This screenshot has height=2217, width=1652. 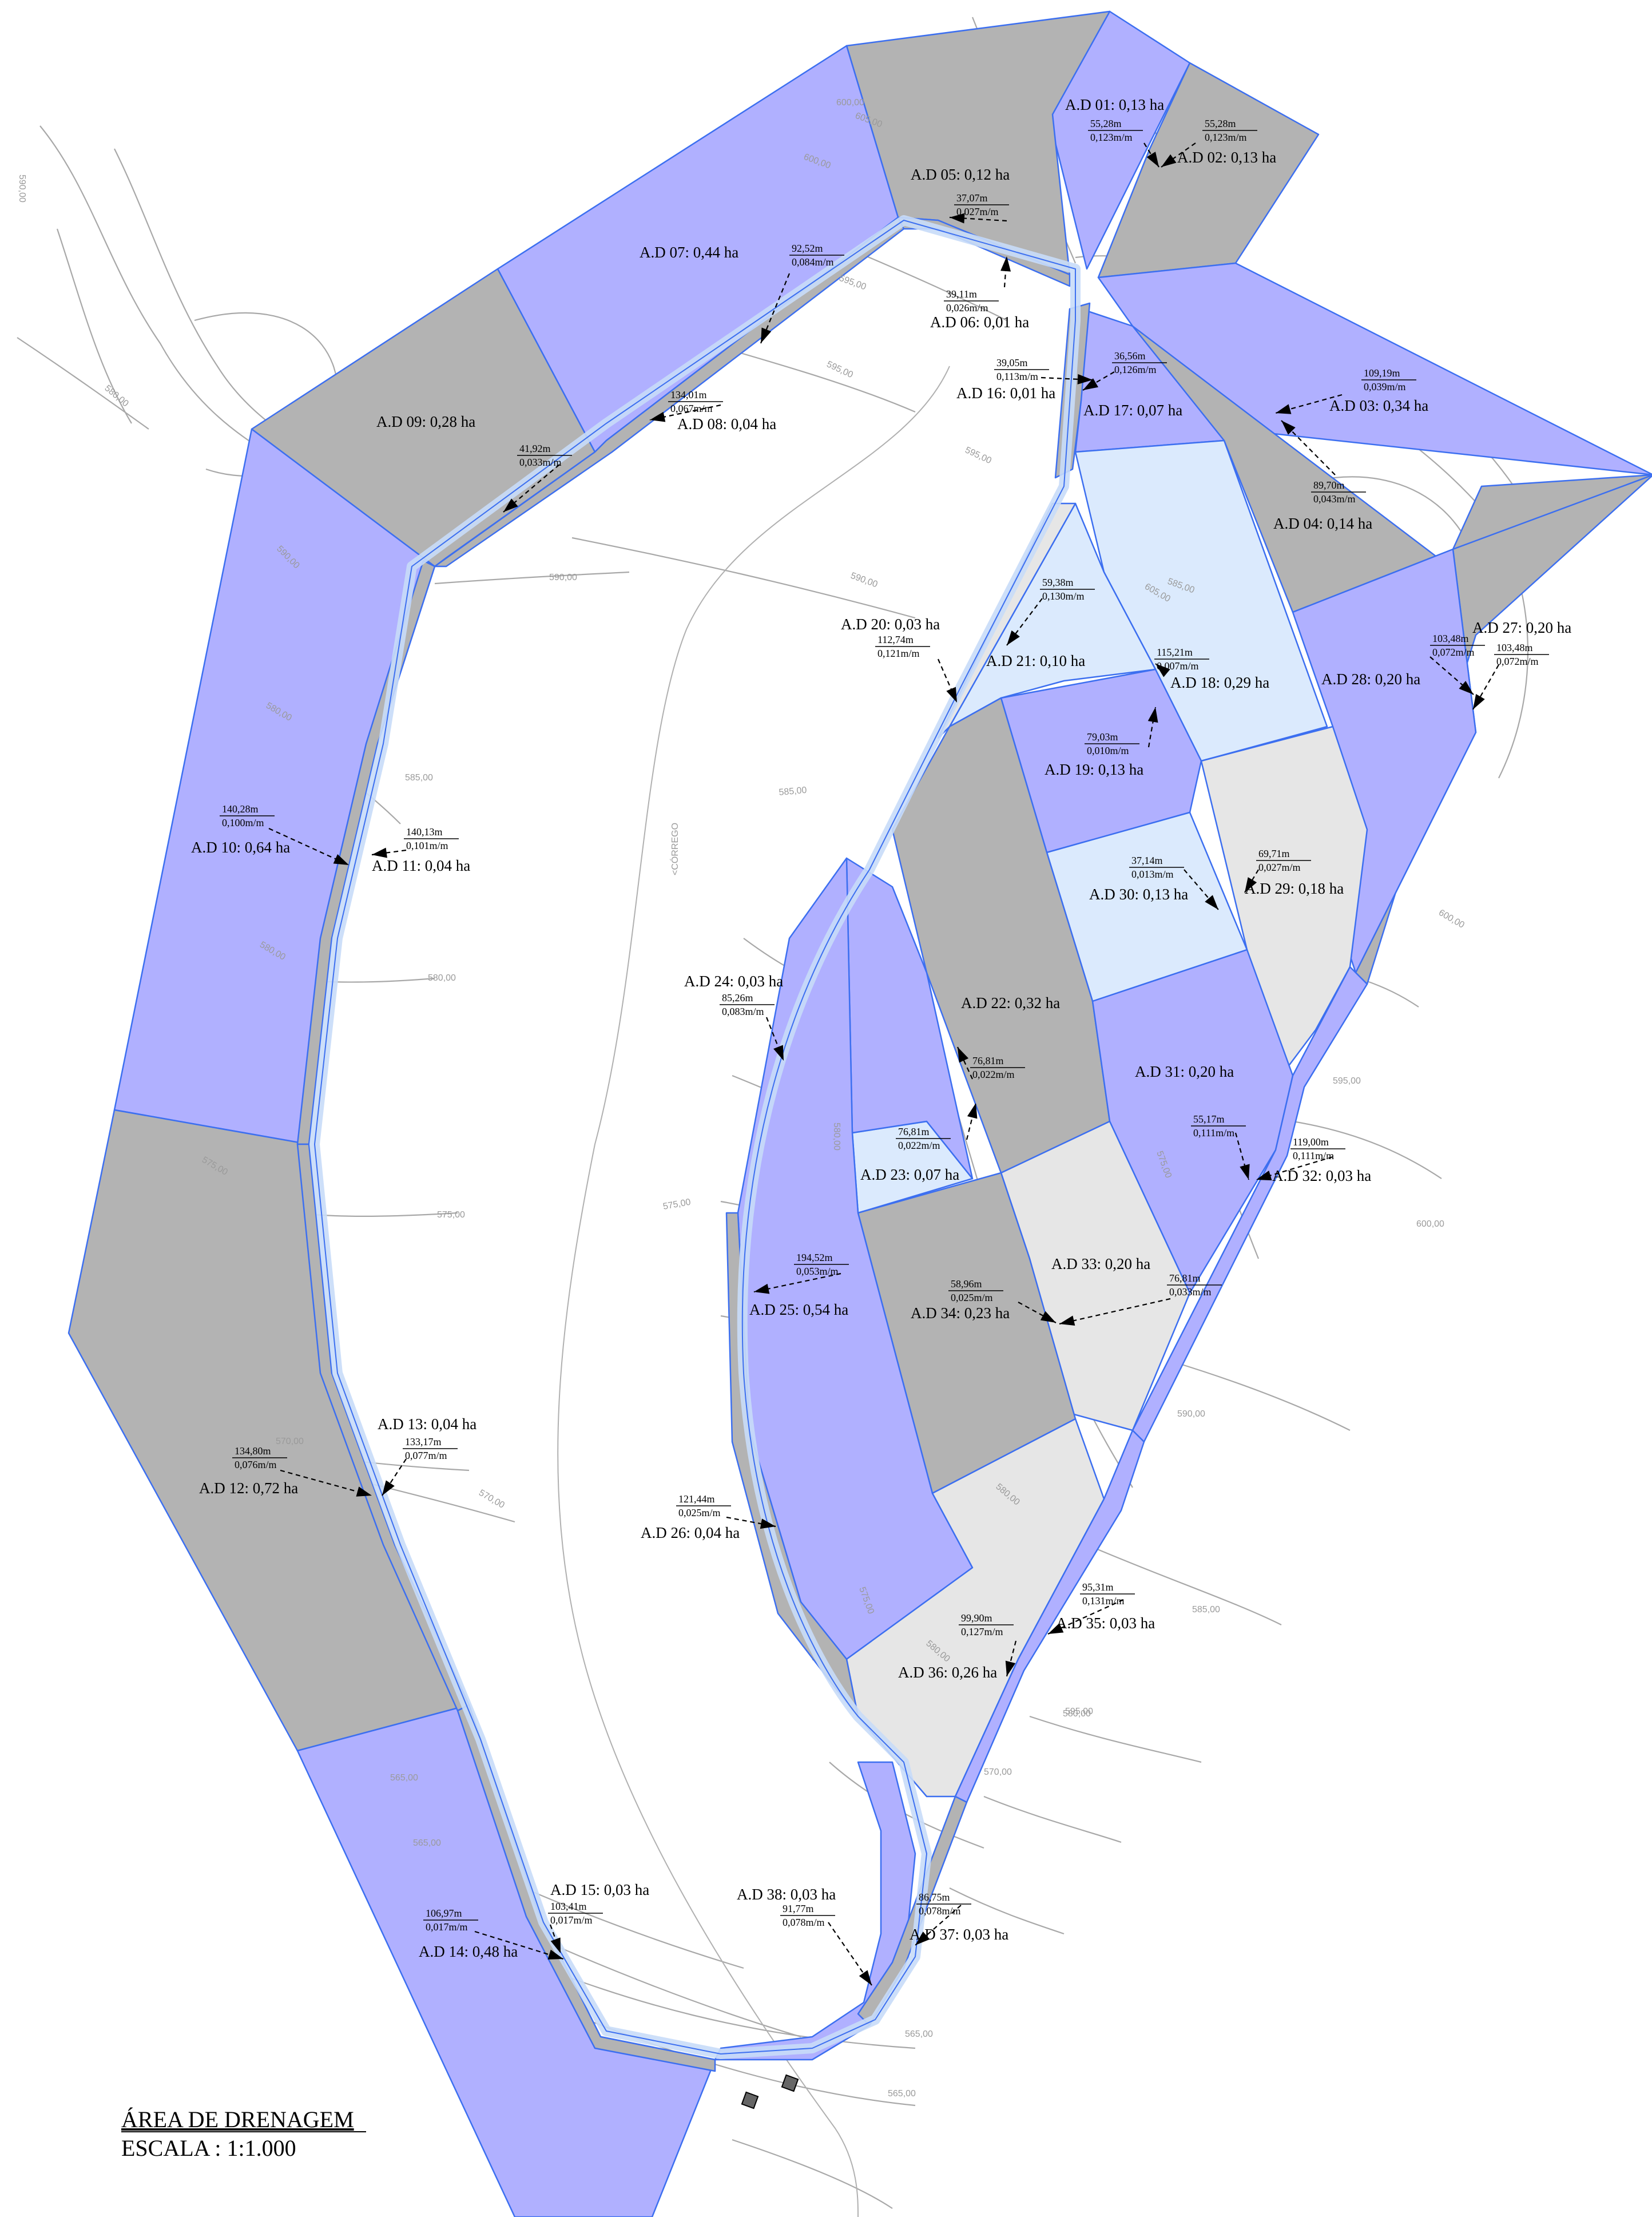 I want to click on map-title: ÁREA DE DRENAGEM, so click(x=237, y=2119).